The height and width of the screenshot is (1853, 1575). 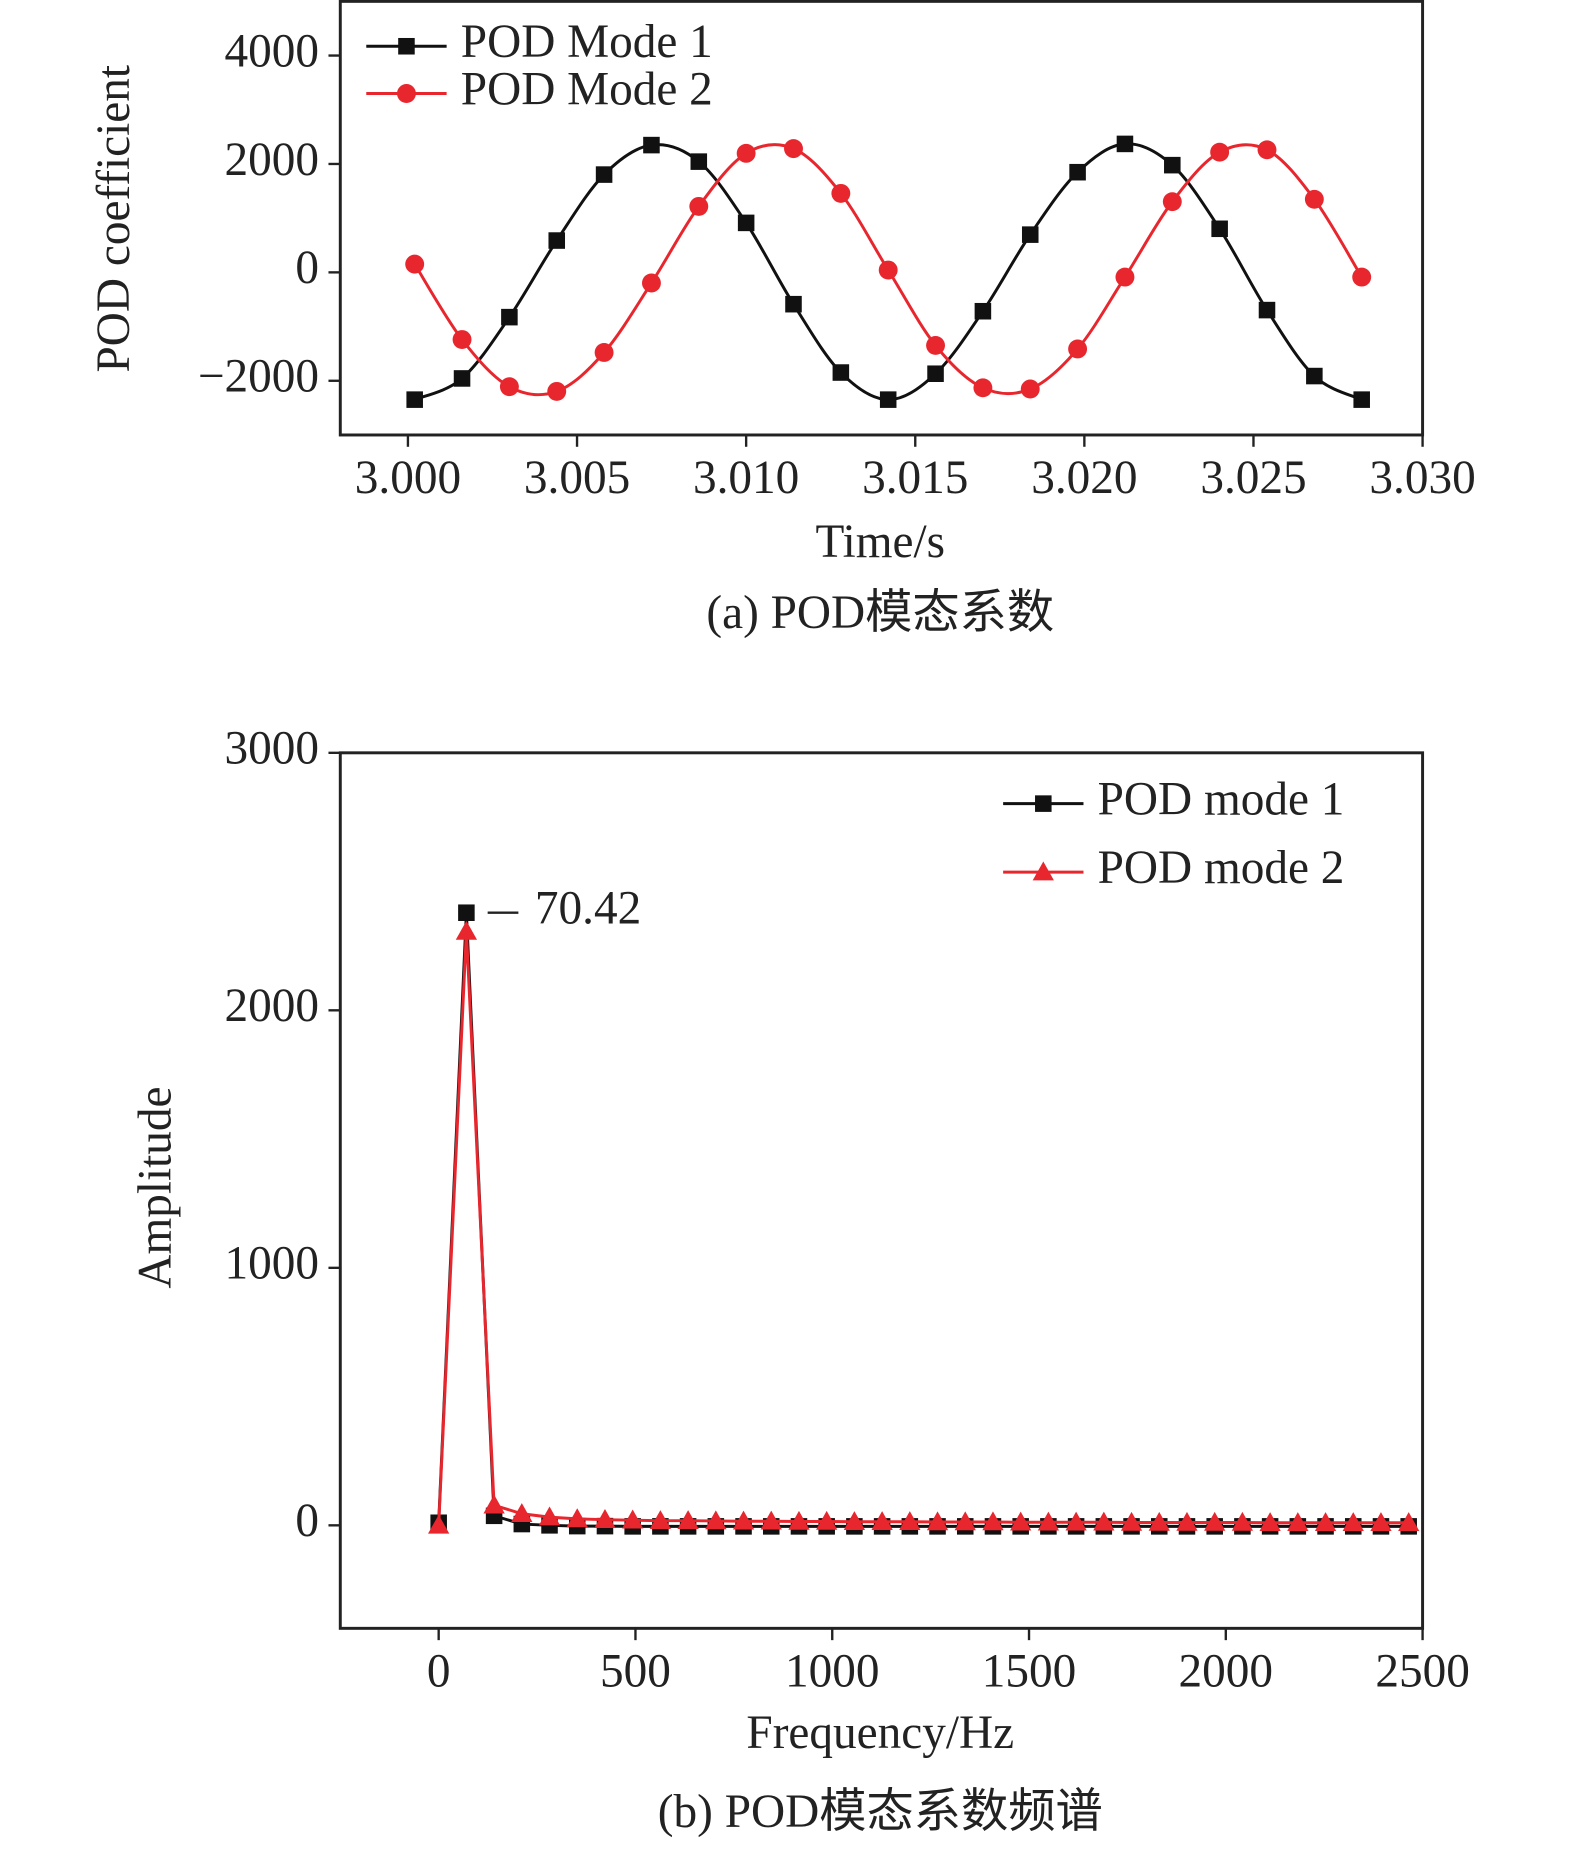 What do you see at coordinates (880, 542) in the screenshot?
I see `x-axis-title: Time/s` at bounding box center [880, 542].